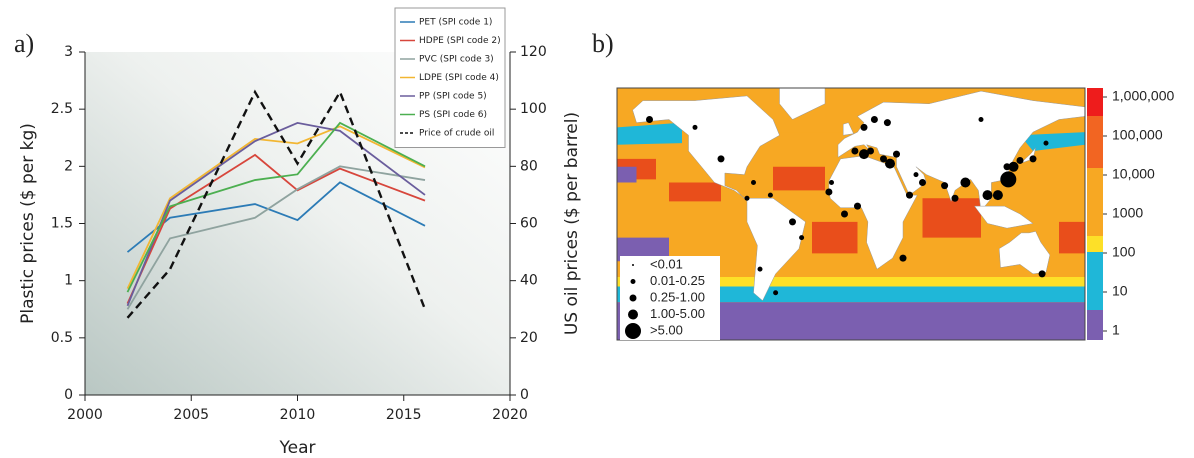 The image size is (1194, 458). Describe the element at coordinates (68, 395) in the screenshot. I see `y-tick-label: 0` at that location.